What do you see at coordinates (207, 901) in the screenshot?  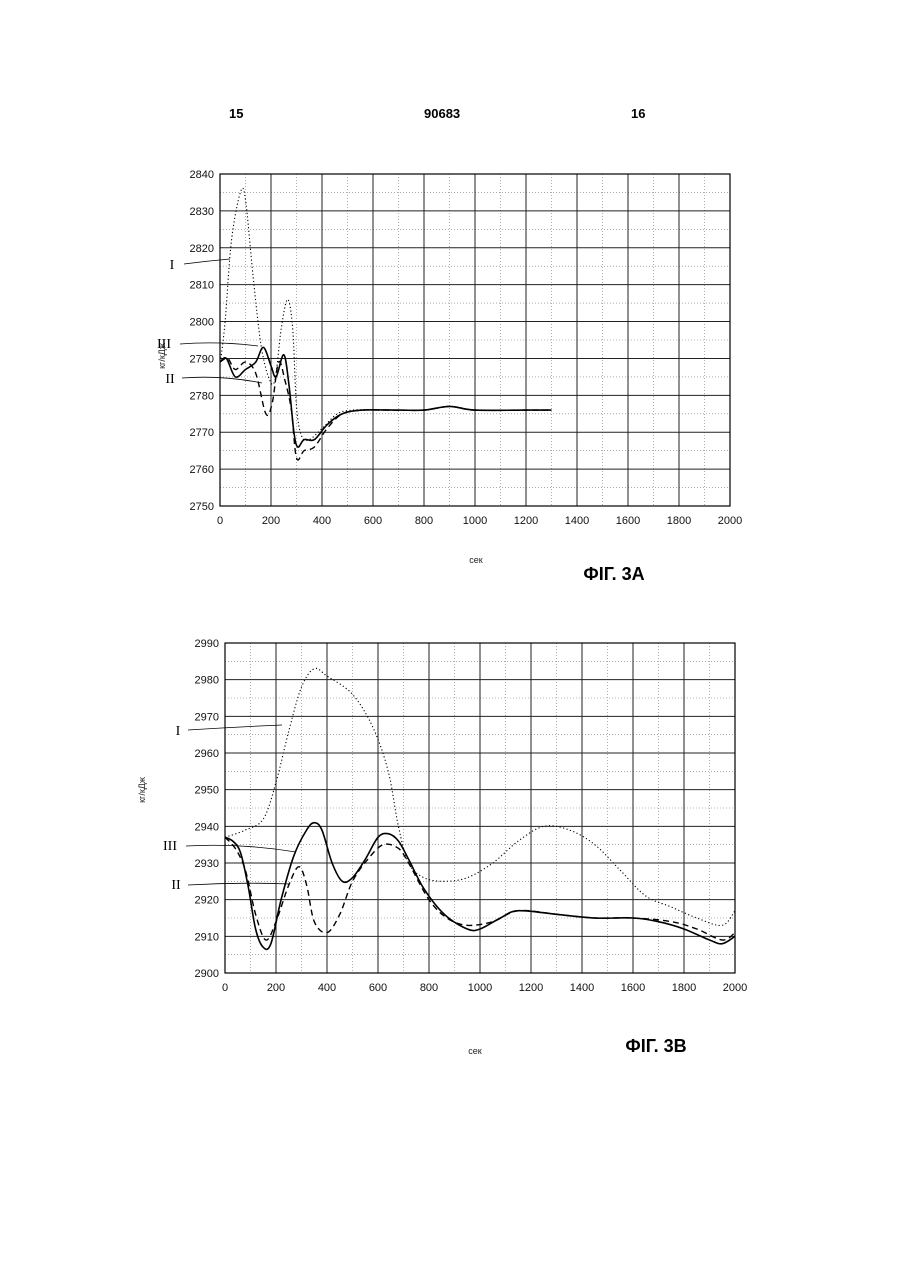 I see `y-tick-label: 2920` at bounding box center [207, 901].